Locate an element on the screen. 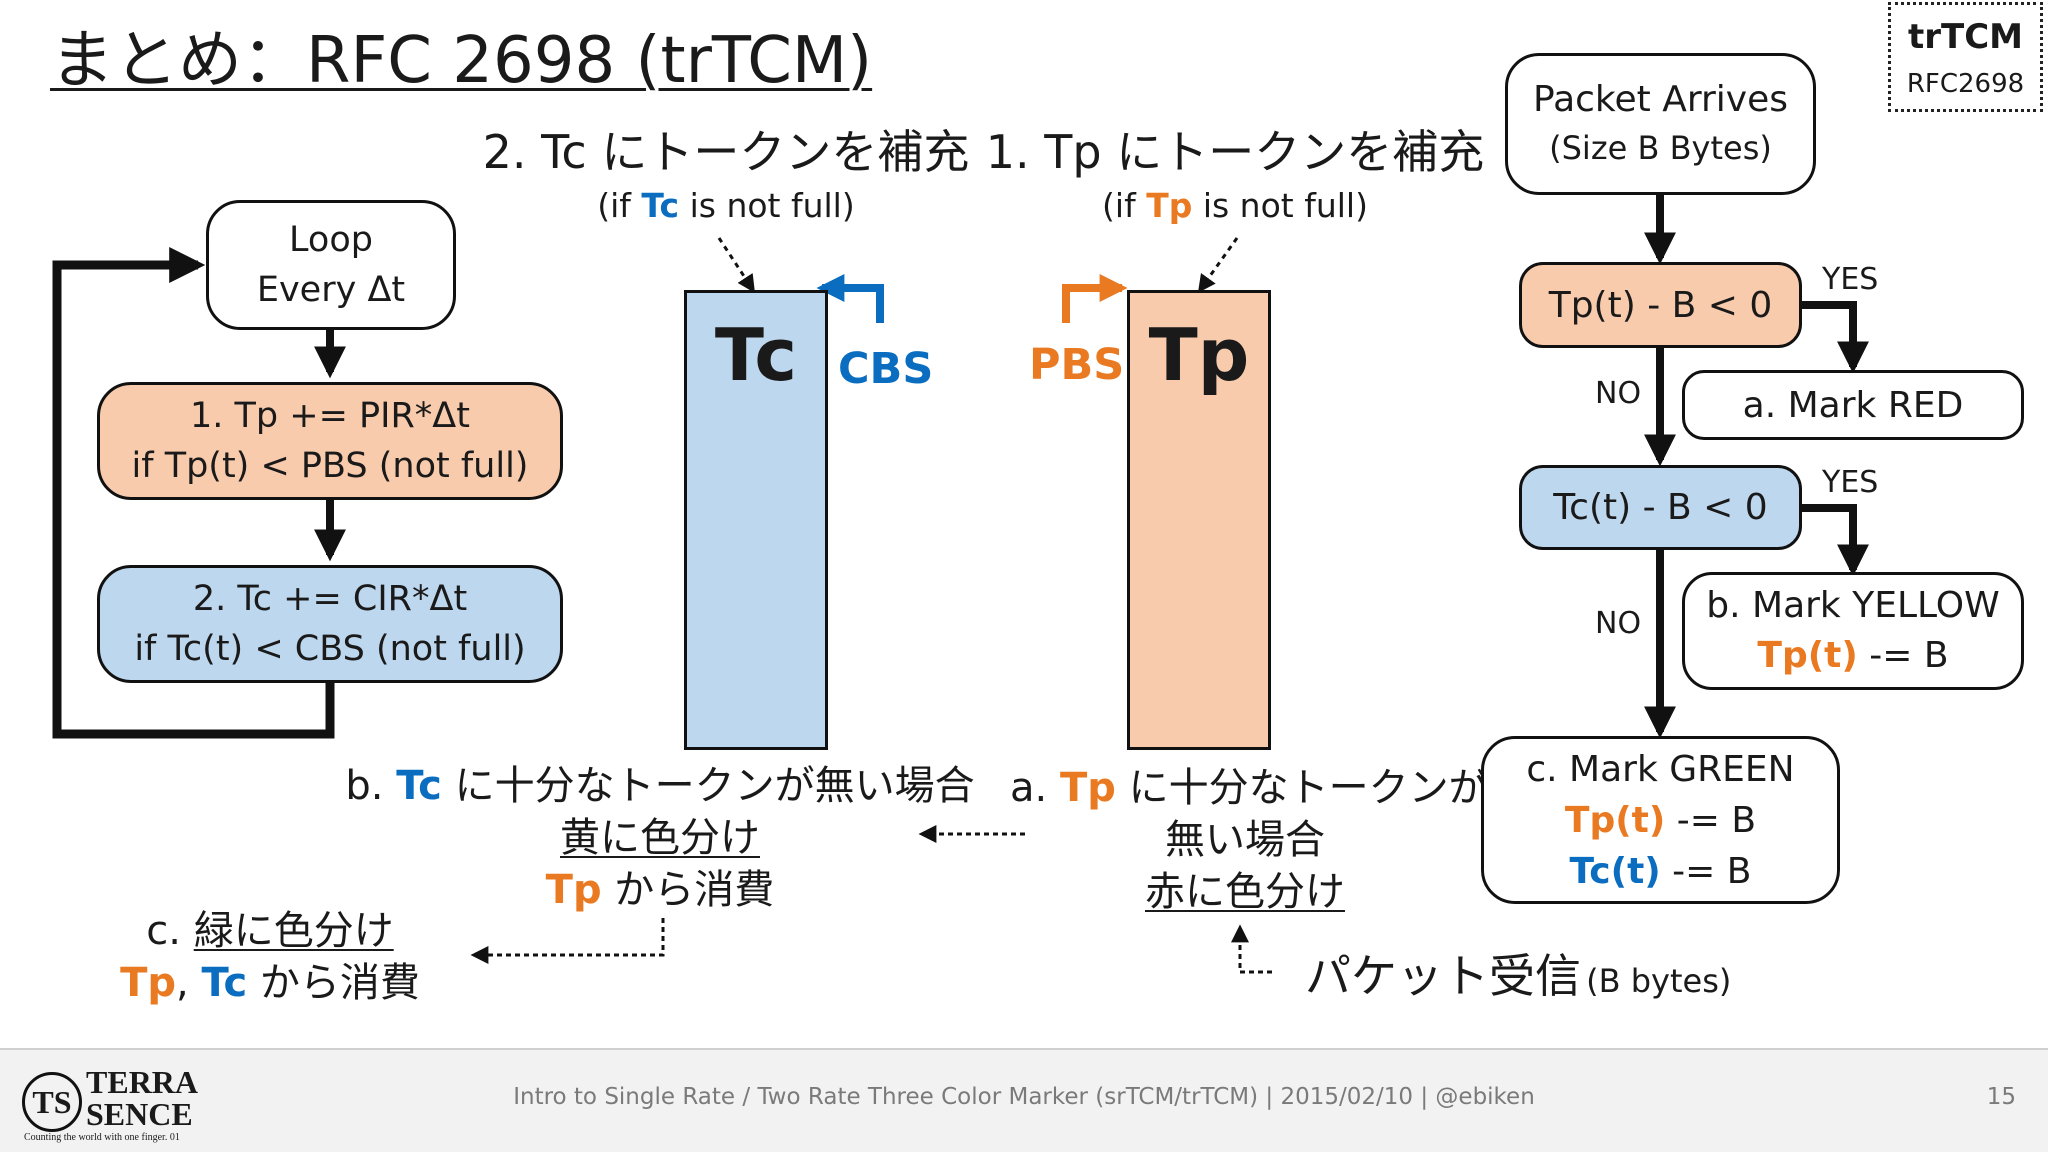 This screenshot has height=1152, width=2048. note-b-line3: Tp から消費 is located at coordinates (660, 890).